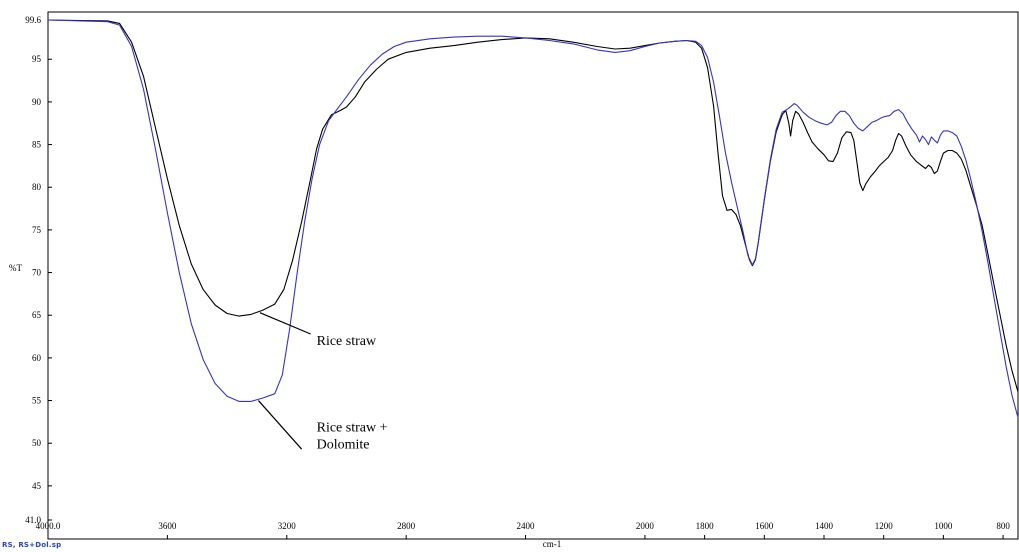 The height and width of the screenshot is (552, 1019). Describe the element at coordinates (15, 268) in the screenshot. I see `y-axis-title: %T` at that location.